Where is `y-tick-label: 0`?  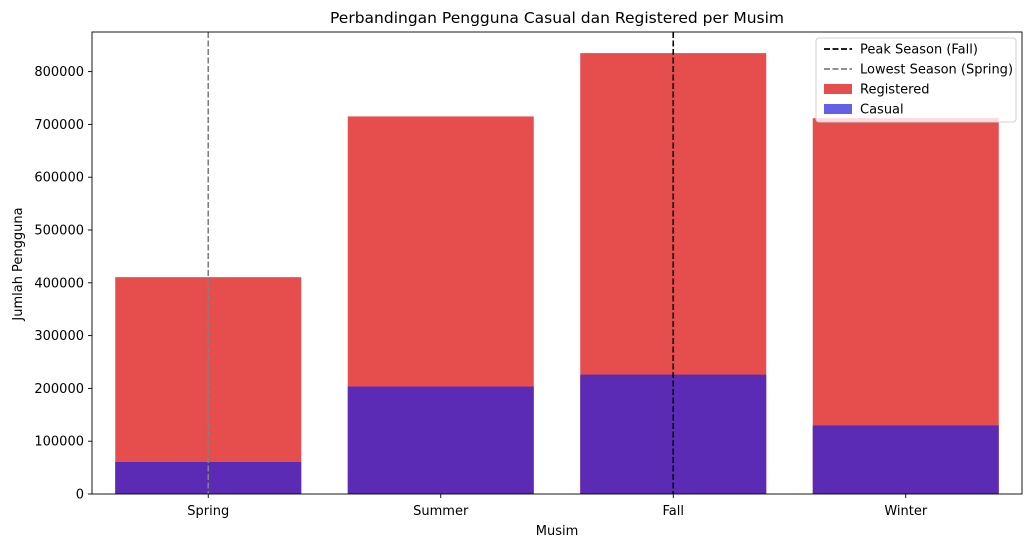 y-tick-label: 0 is located at coordinates (80, 495).